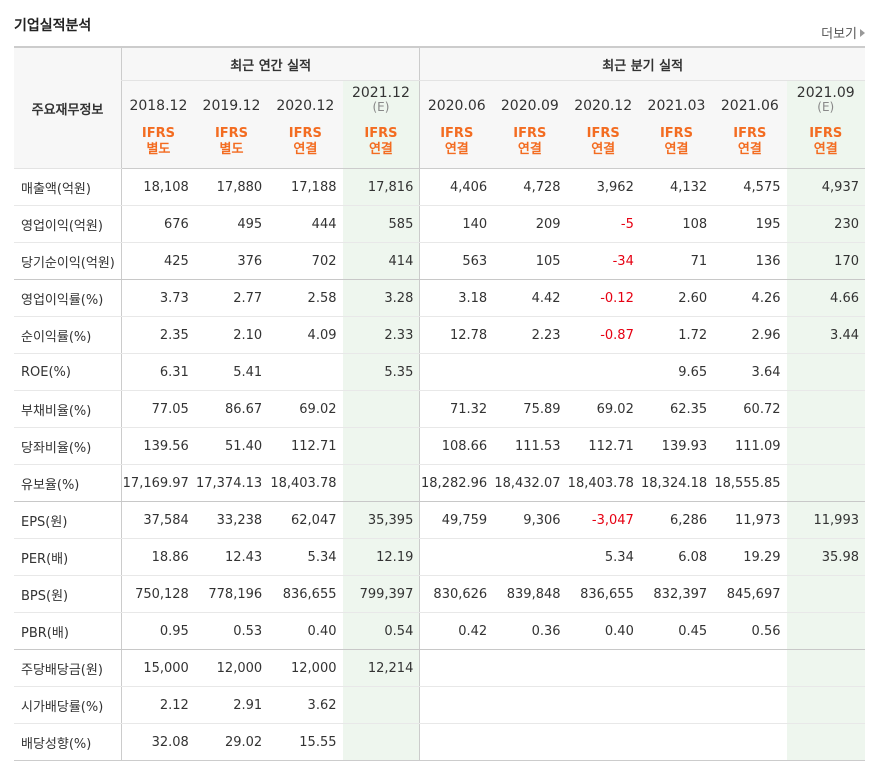 This screenshot has width=879, height=761. I want to click on table-cell: 376, so click(231, 261).